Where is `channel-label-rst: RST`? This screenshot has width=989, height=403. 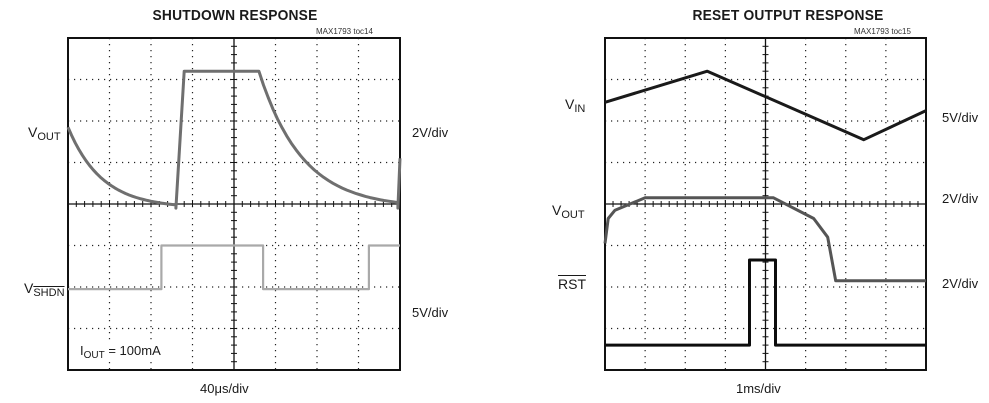
channel-label-rst: RST is located at coordinates (572, 284).